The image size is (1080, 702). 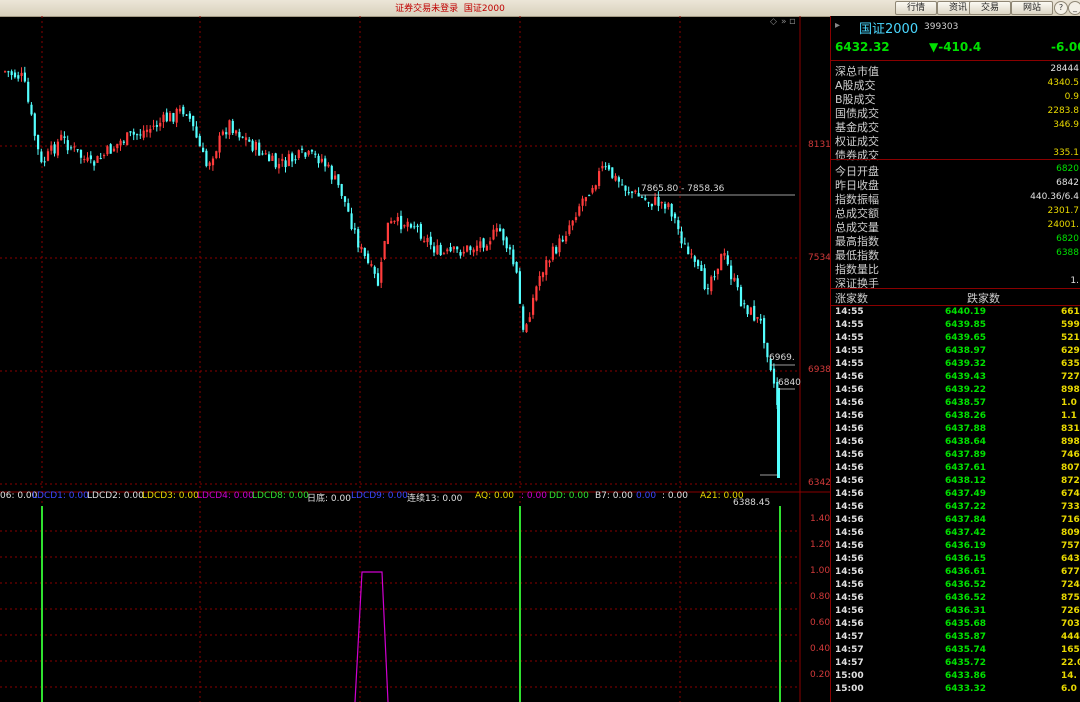 I want to click on tick-row: 15:00 6433.86 14., so click(x=955, y=677).